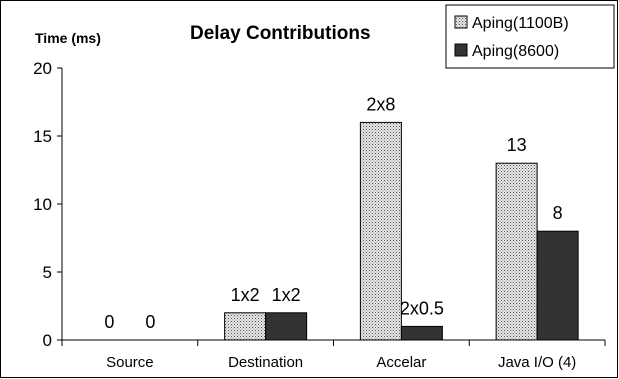 The image size is (619, 379). Describe the element at coordinates (520, 23) in the screenshot. I see `legend-label-aping-1100b: Aping(1100B)` at that location.